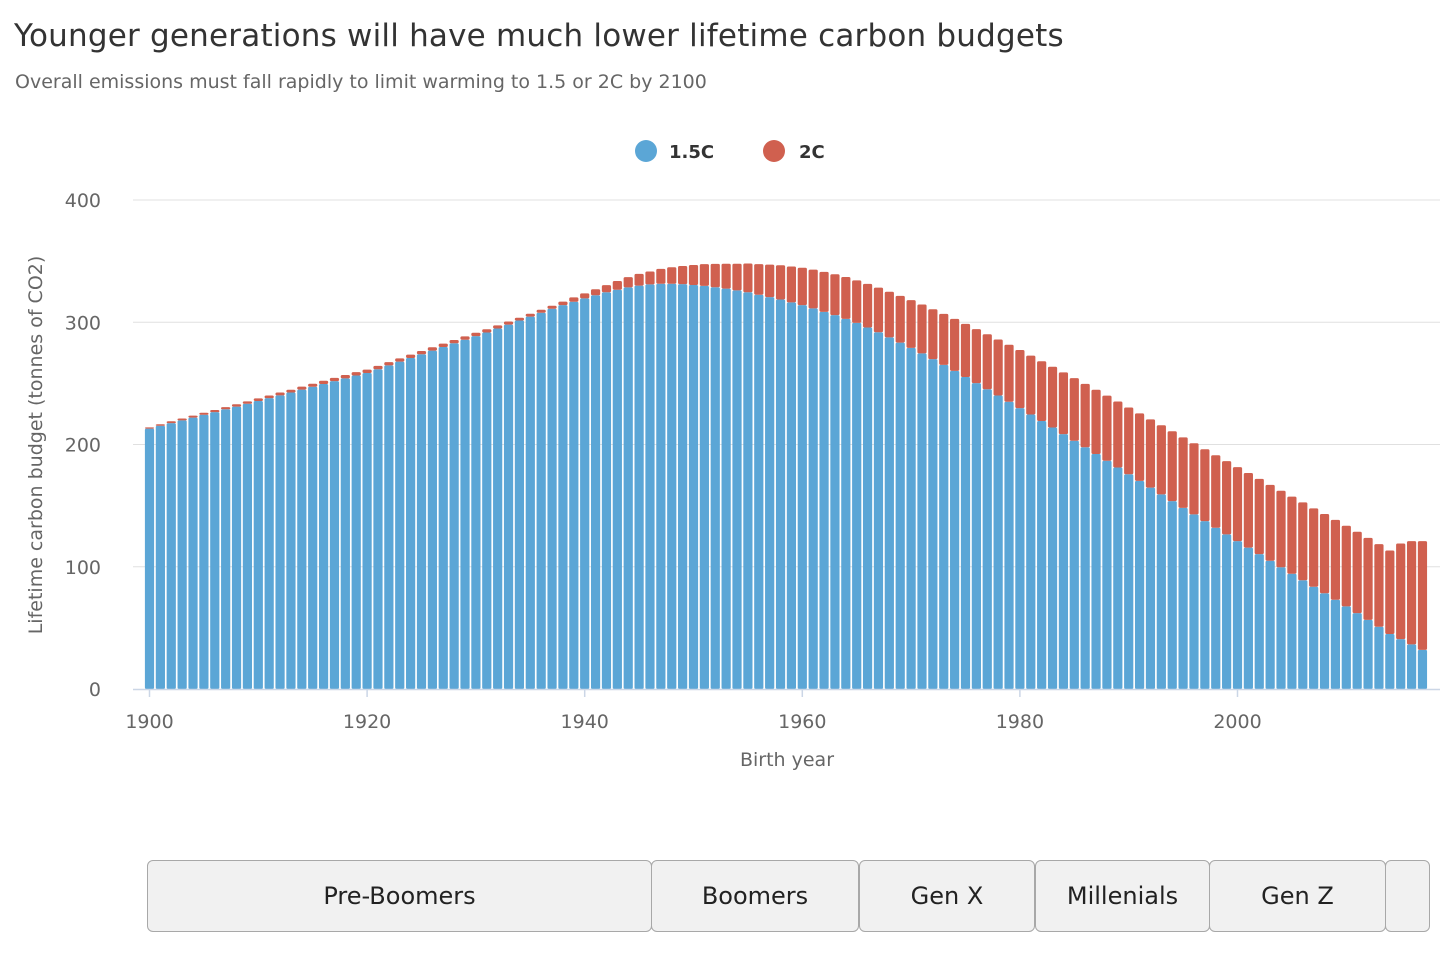  Describe the element at coordinates (794, 151) in the screenshot. I see `legend-item-2c: 2C` at that location.